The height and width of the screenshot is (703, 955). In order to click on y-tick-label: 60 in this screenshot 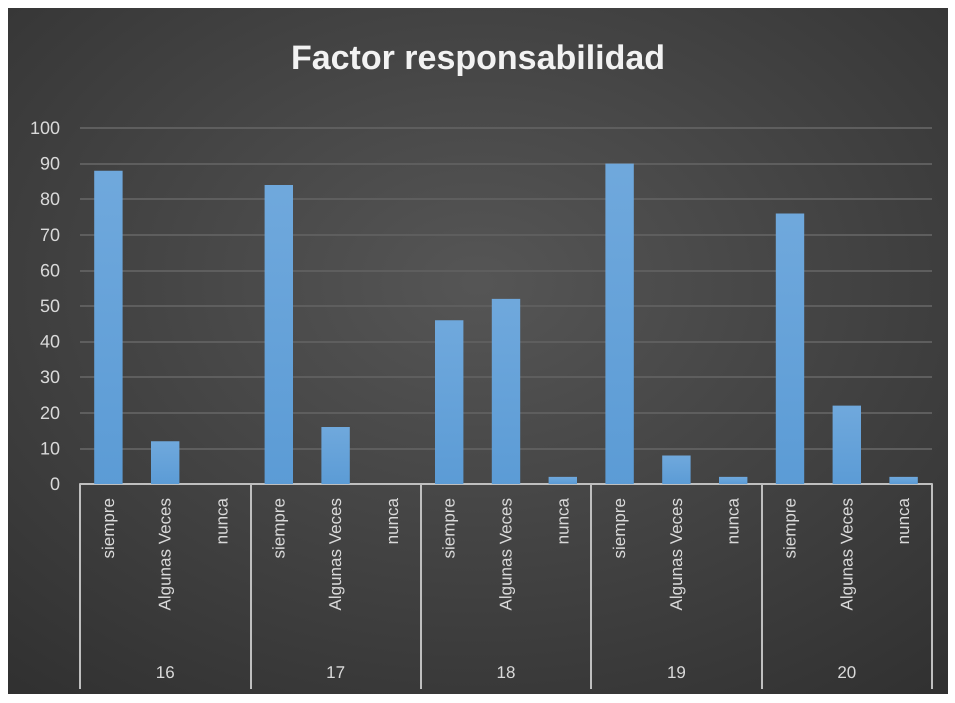, I will do `click(50, 270)`.